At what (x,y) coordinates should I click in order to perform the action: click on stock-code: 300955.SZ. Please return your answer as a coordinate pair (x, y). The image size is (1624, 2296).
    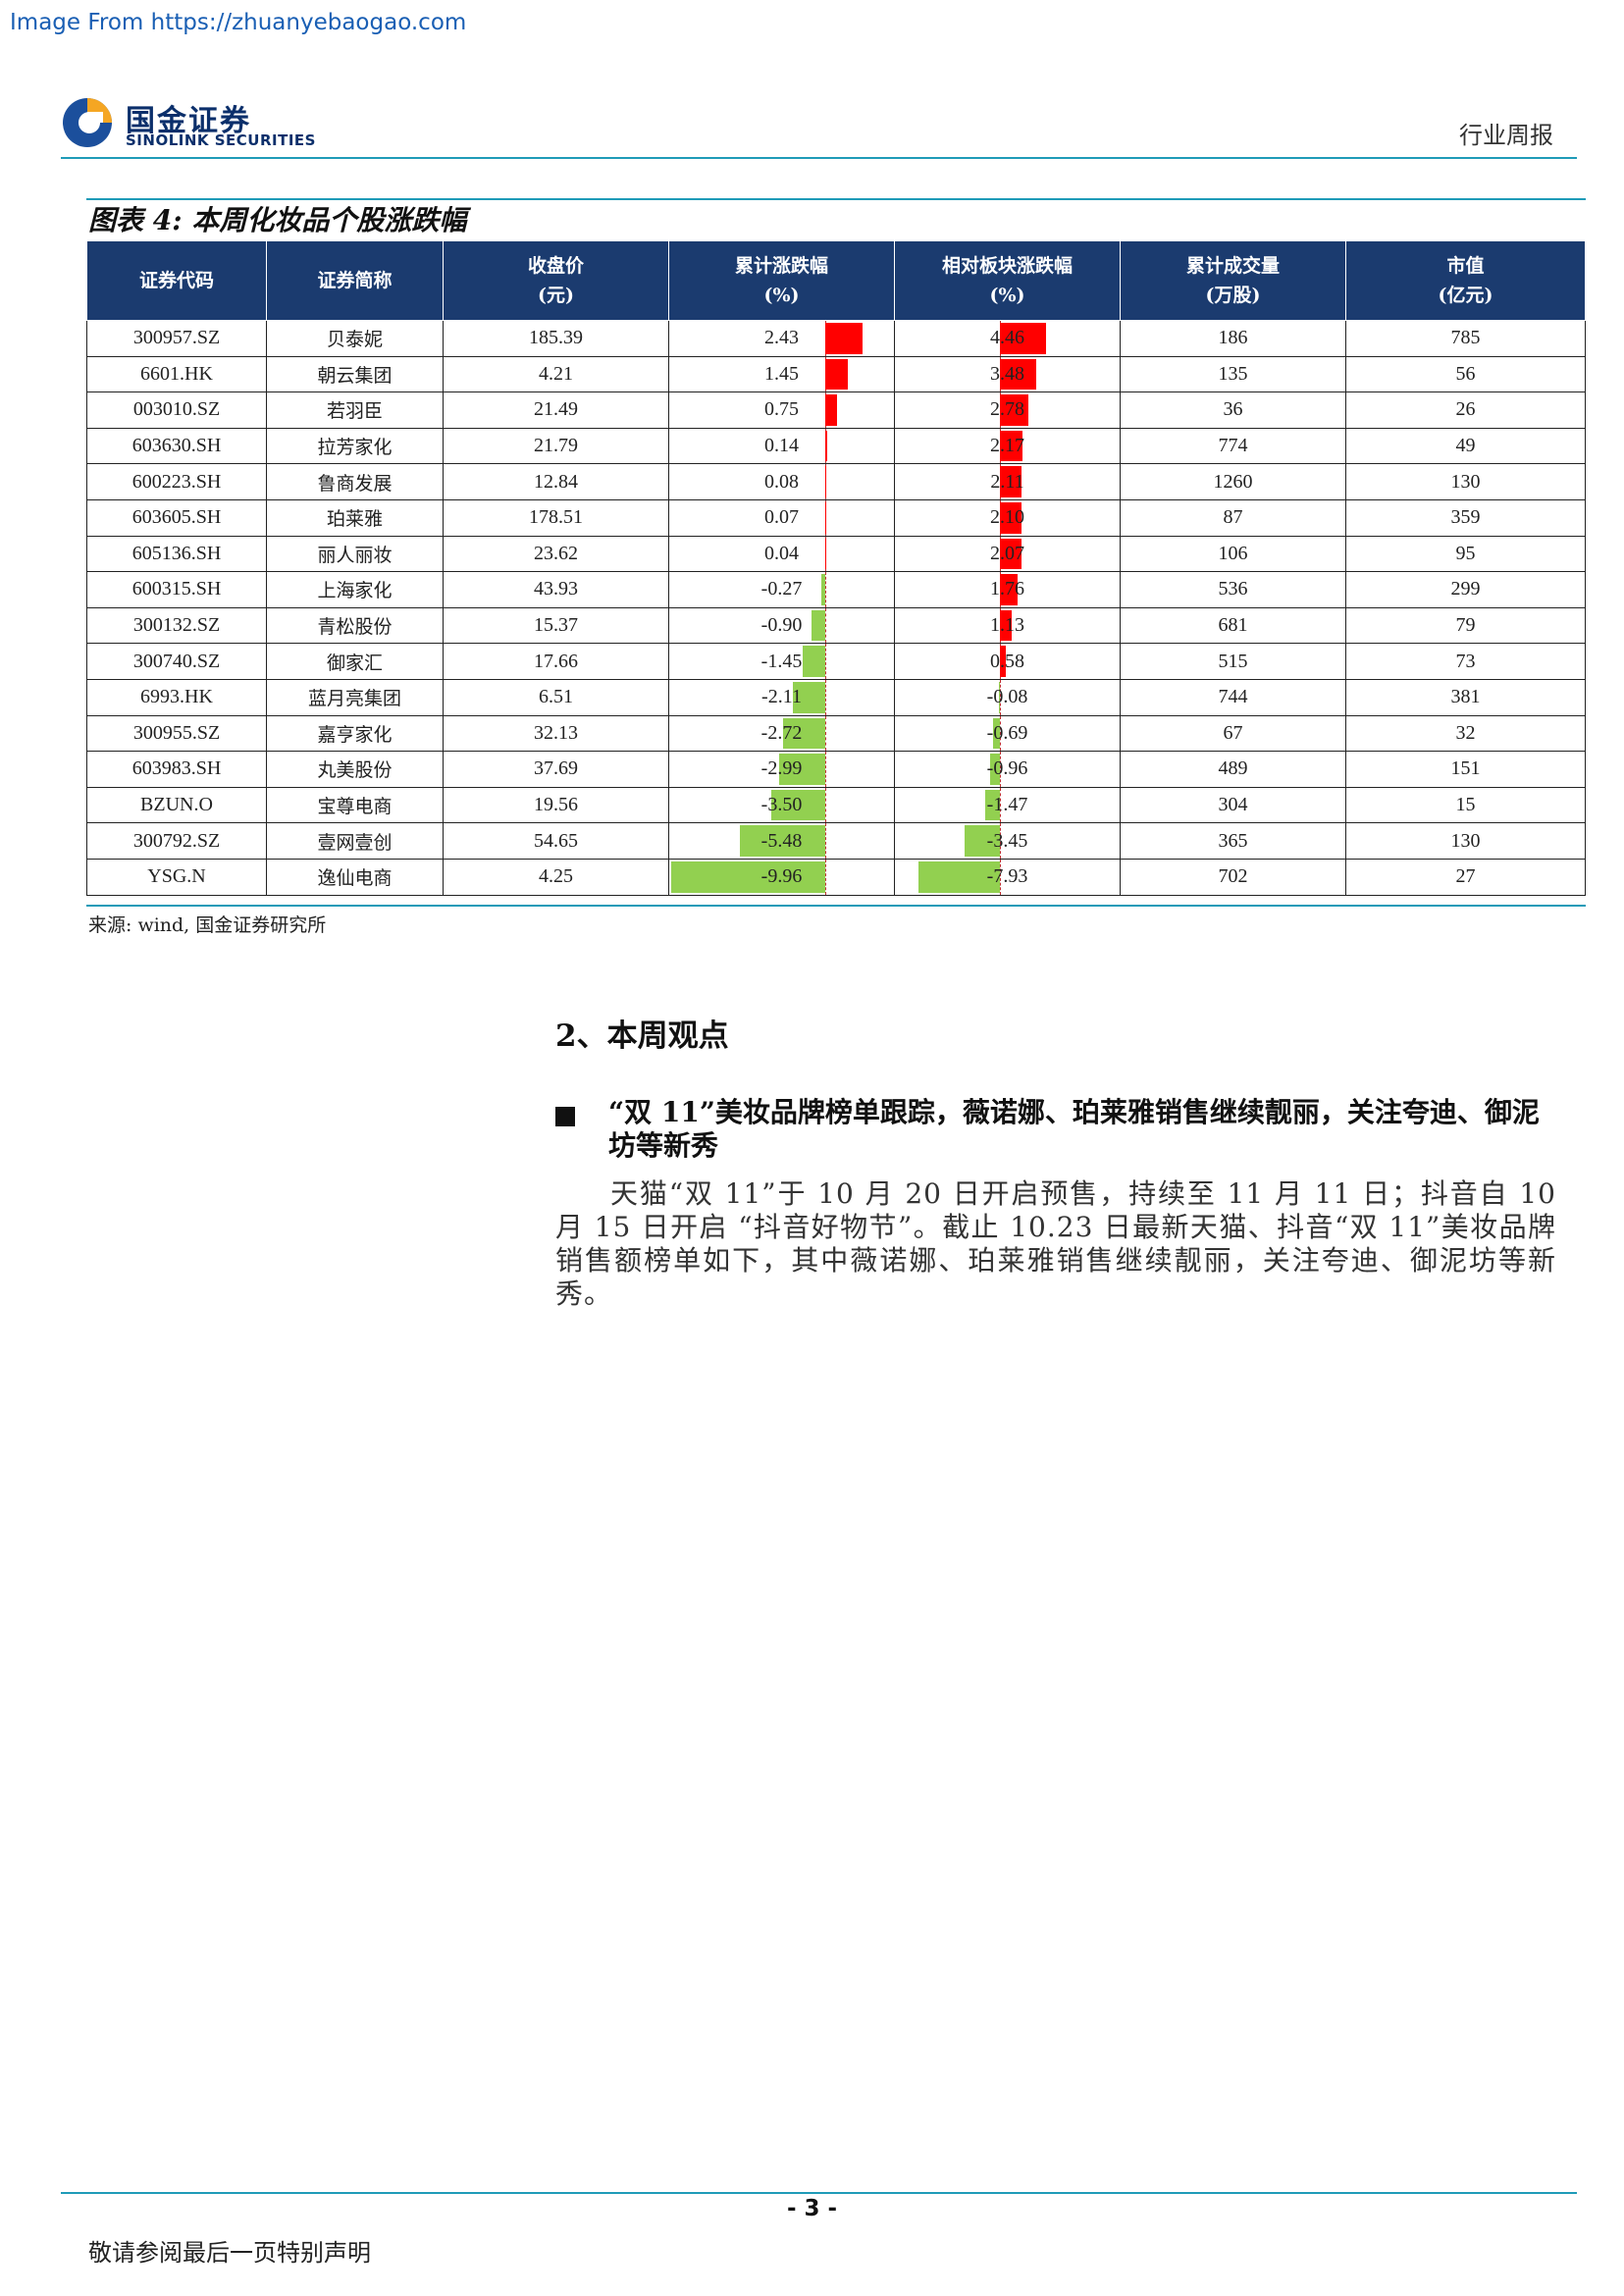
    Looking at the image, I should click on (176, 733).